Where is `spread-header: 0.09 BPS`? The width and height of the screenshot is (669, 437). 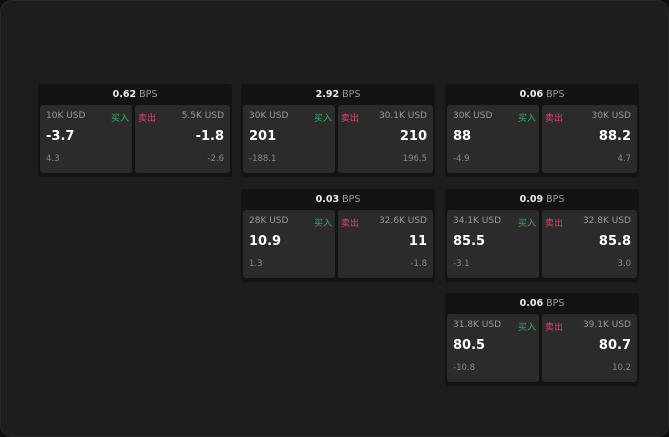
spread-header: 0.09 BPS is located at coordinates (542, 199).